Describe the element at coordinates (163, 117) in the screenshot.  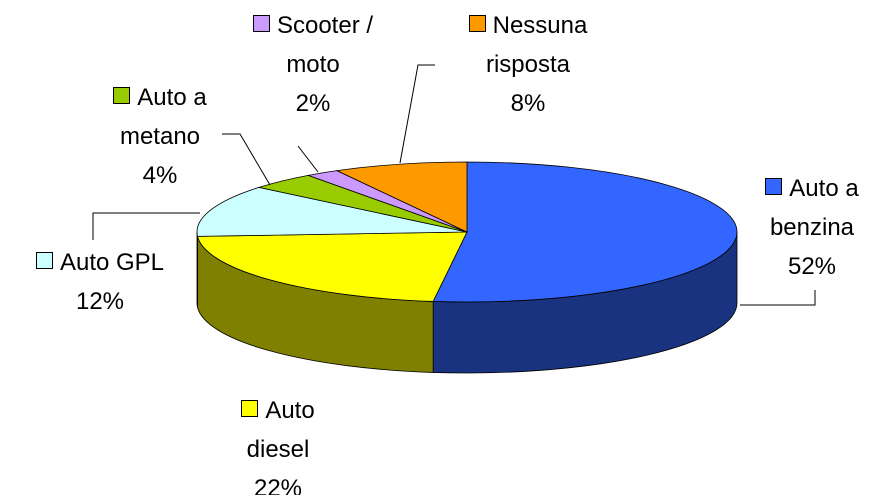
I see `category-name: Auto a metano` at that location.